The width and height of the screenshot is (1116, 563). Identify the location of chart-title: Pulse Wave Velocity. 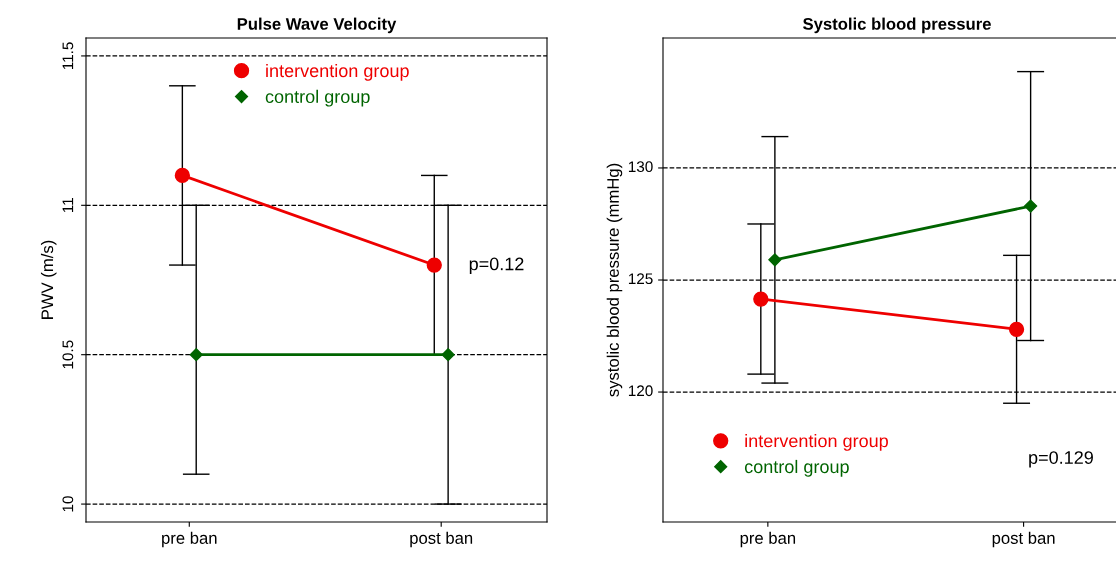
(317, 25).